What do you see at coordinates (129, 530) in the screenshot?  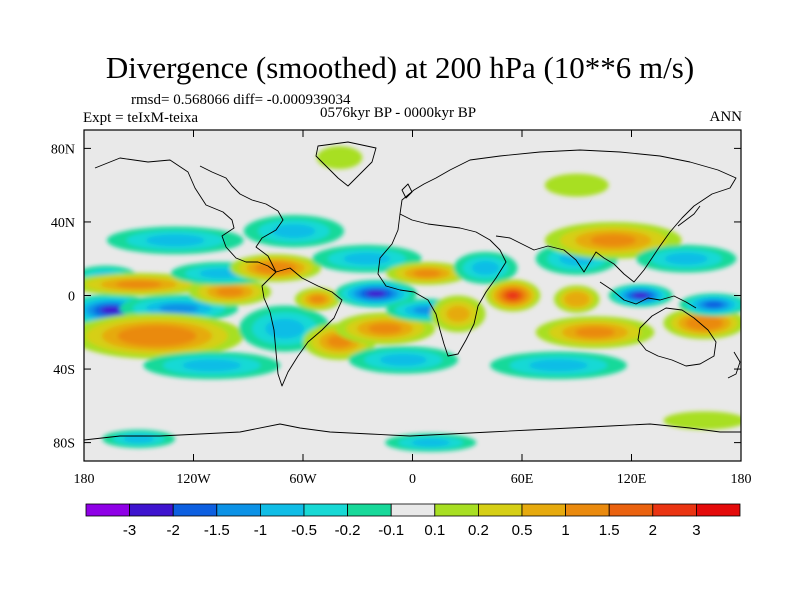 I see `colorbar-label: -3` at bounding box center [129, 530].